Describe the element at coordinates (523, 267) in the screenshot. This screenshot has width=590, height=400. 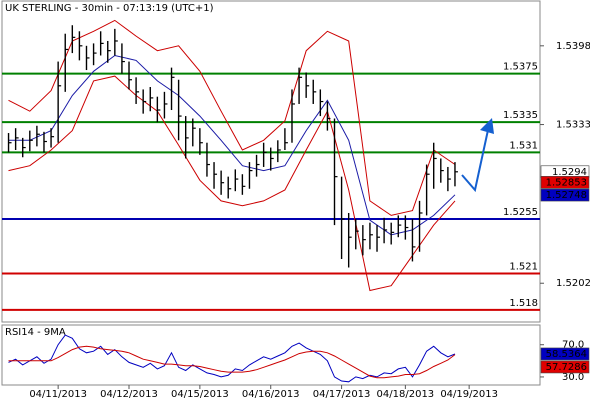
I see `level-label: 1.521` at that location.